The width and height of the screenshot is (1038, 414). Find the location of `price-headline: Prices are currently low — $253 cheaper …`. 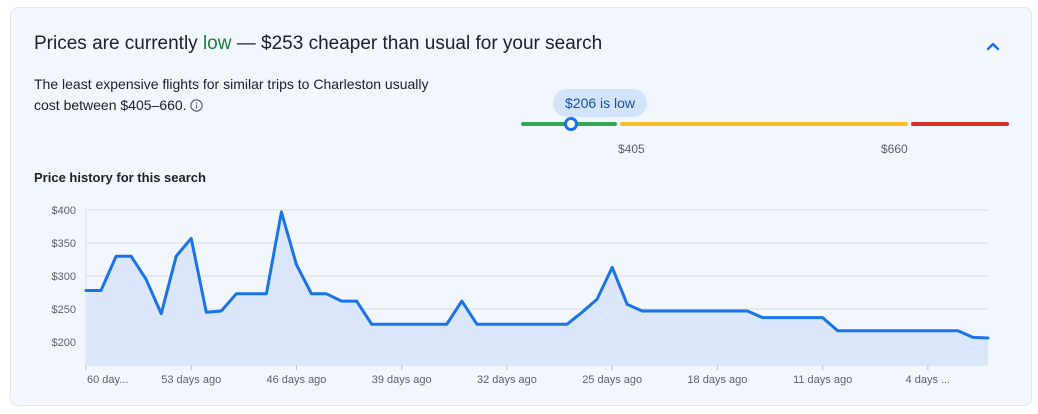

price-headline: Prices are currently low — $253 cheaper … is located at coordinates (318, 44).